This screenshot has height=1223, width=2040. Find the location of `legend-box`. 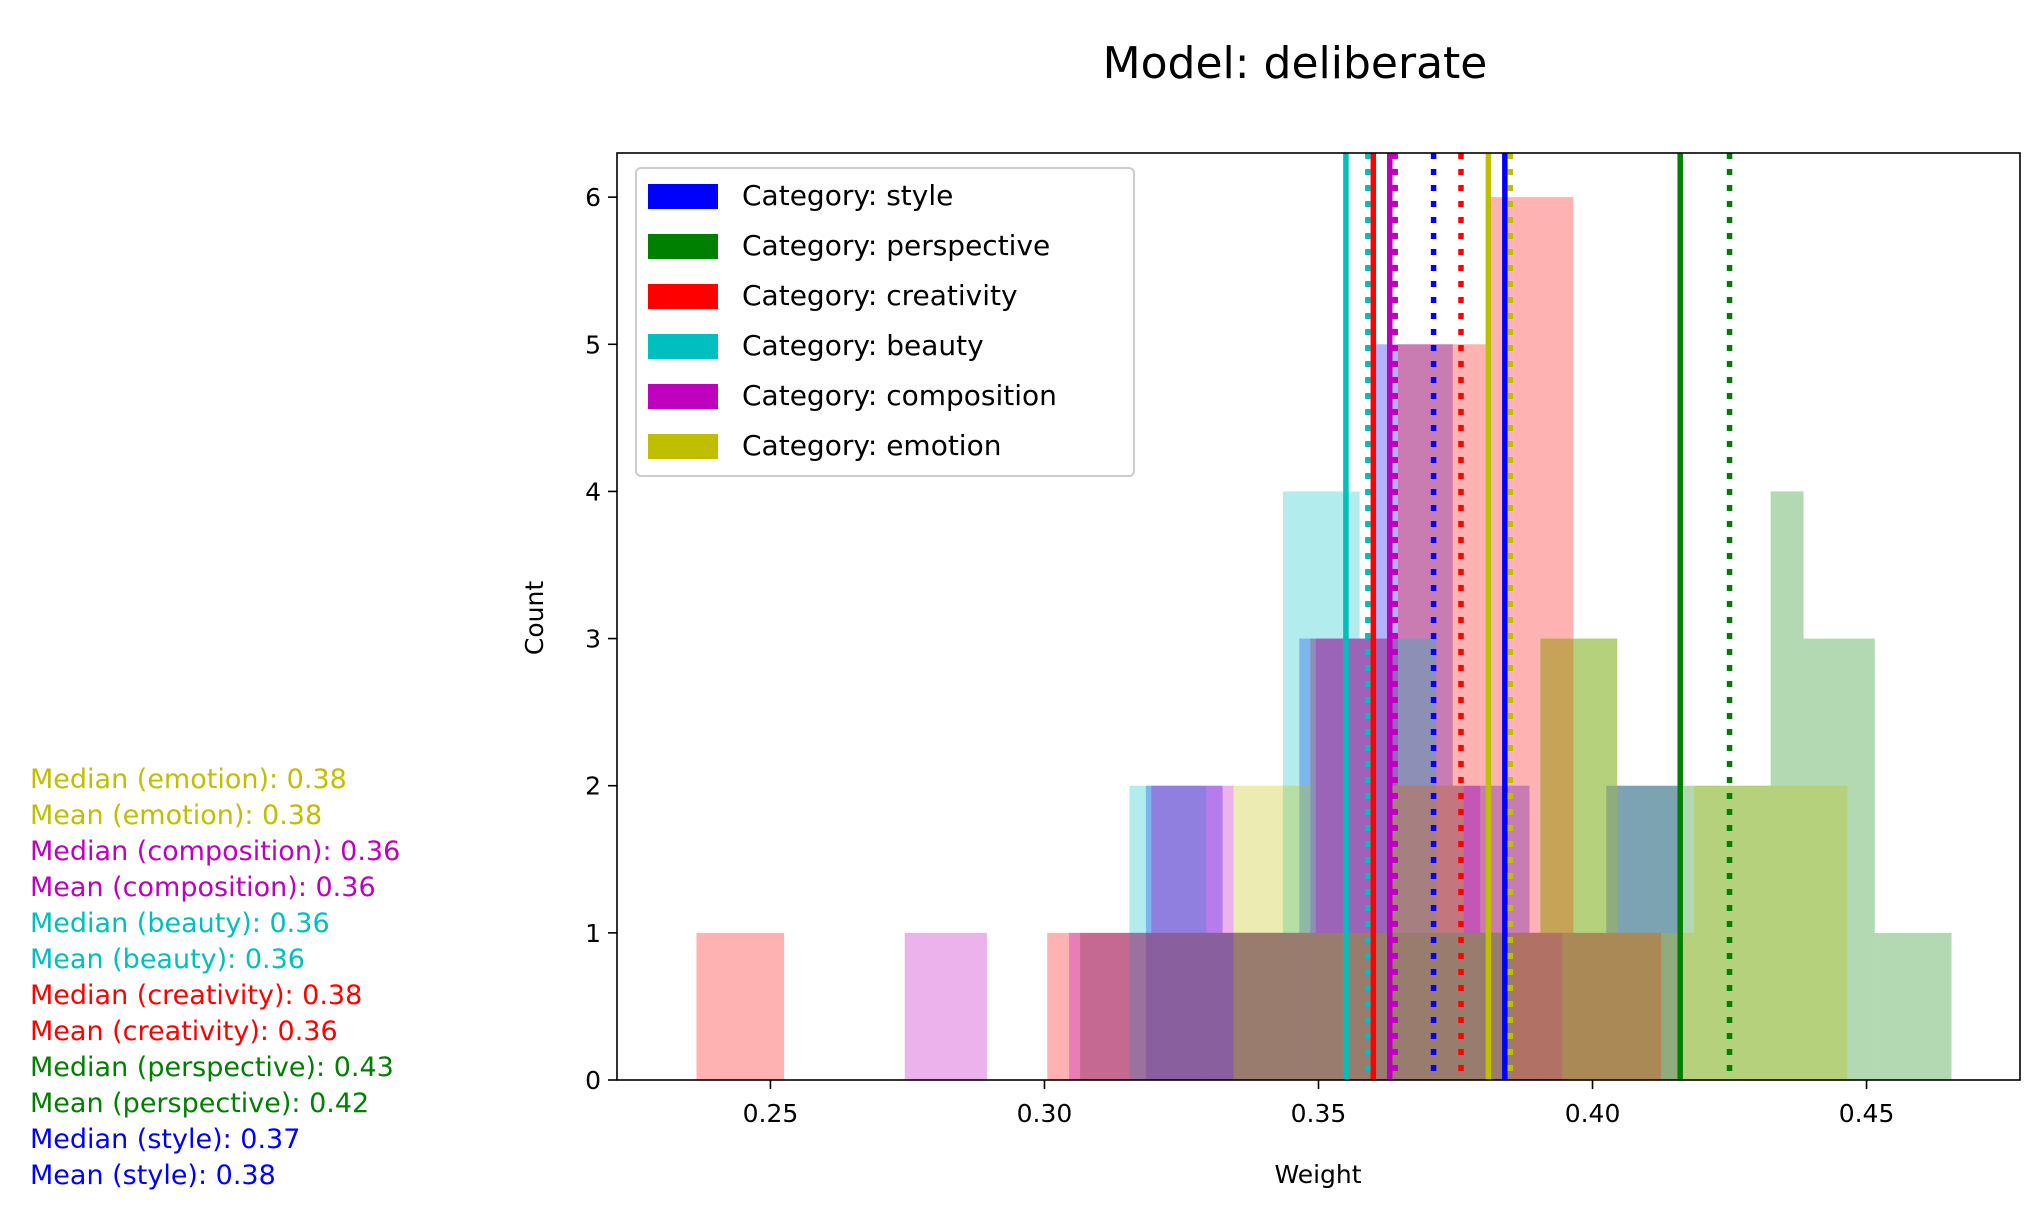

legend-box is located at coordinates (885, 322).